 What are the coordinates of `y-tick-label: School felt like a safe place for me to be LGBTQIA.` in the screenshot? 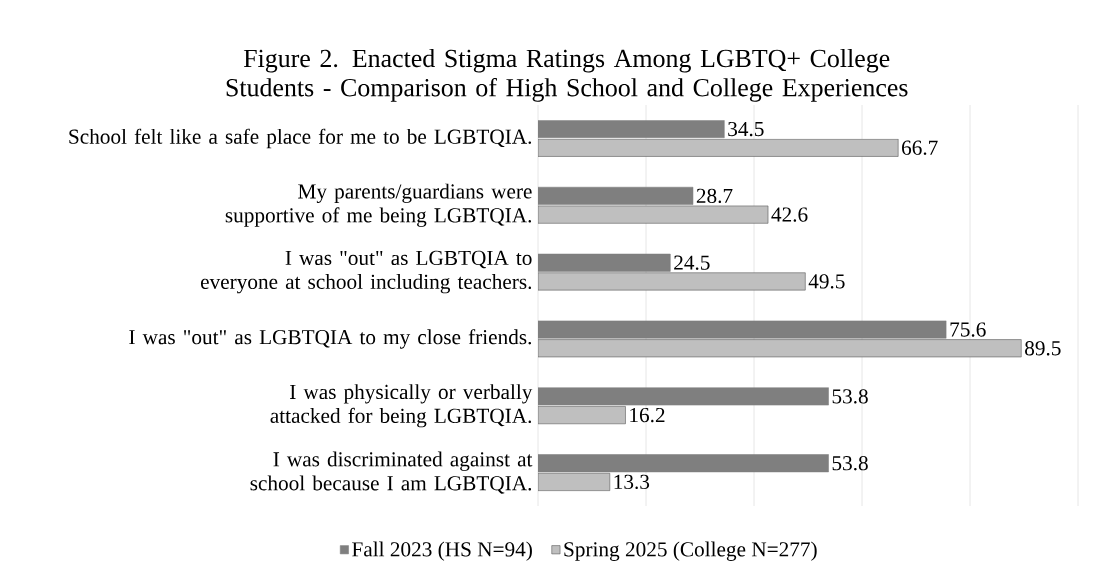 It's located at (300, 138).